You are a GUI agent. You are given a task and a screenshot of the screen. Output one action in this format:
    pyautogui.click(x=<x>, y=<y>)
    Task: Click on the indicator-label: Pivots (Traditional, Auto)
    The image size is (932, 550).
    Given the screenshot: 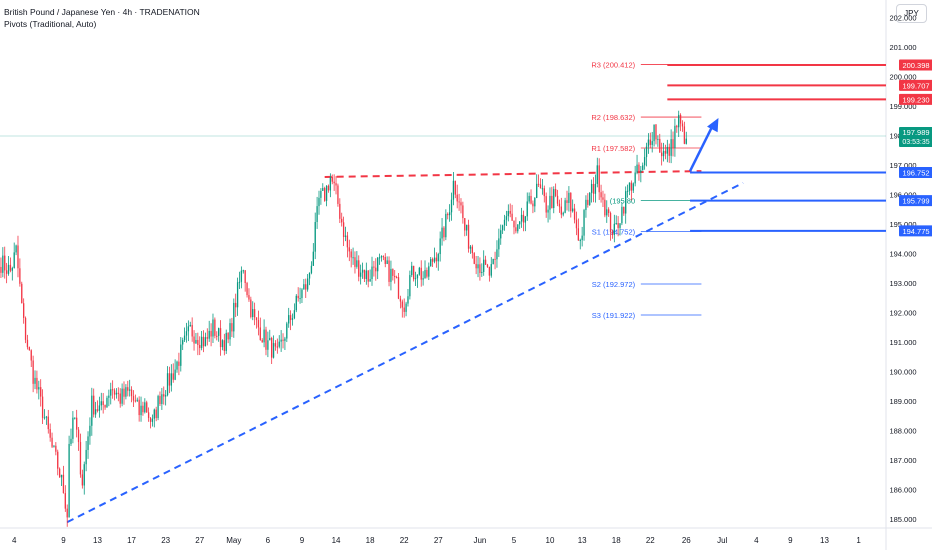 What is the action you would take?
    pyautogui.click(x=50, y=24)
    